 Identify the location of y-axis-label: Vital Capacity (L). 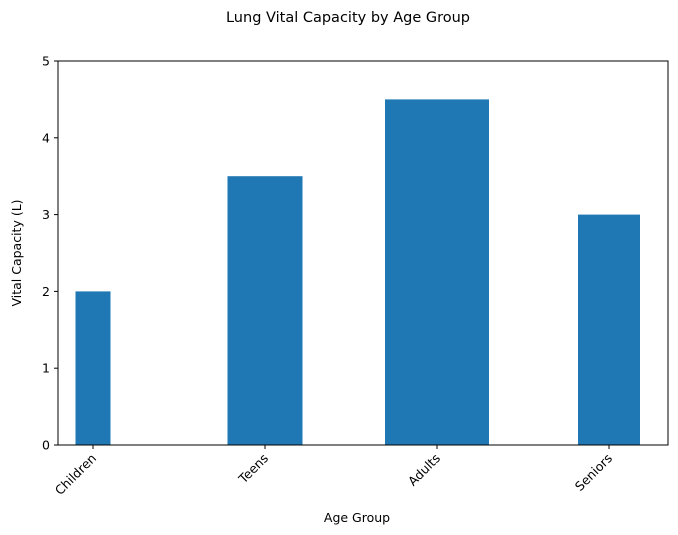
(16, 252).